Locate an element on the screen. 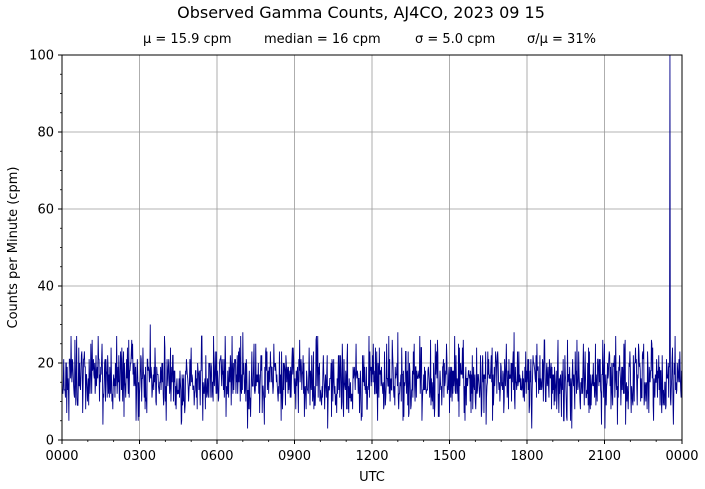 This screenshot has width=705, height=489. y-tick-label-2: 40 is located at coordinates (45, 287).